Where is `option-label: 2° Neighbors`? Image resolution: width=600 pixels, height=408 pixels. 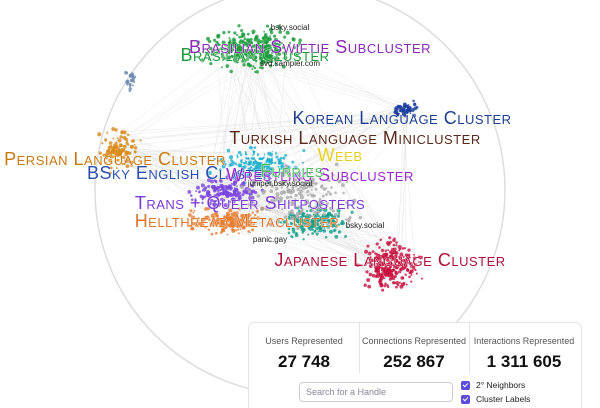 option-label: 2° Neighbors is located at coordinates (500, 385).